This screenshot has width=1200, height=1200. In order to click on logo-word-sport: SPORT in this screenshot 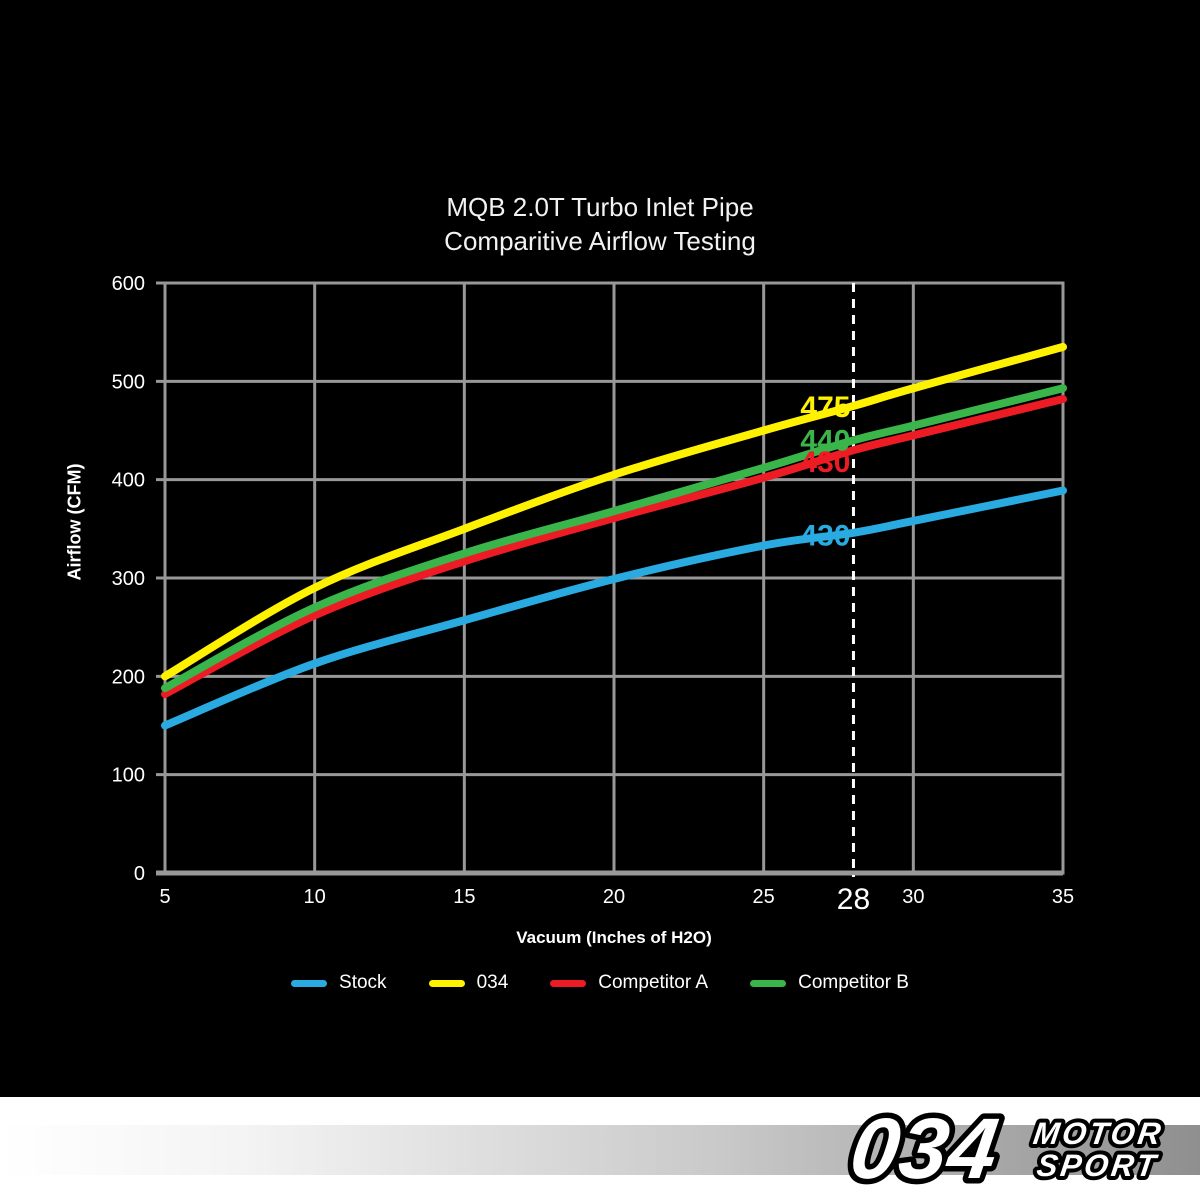, I will do `click(1098, 1165)`.